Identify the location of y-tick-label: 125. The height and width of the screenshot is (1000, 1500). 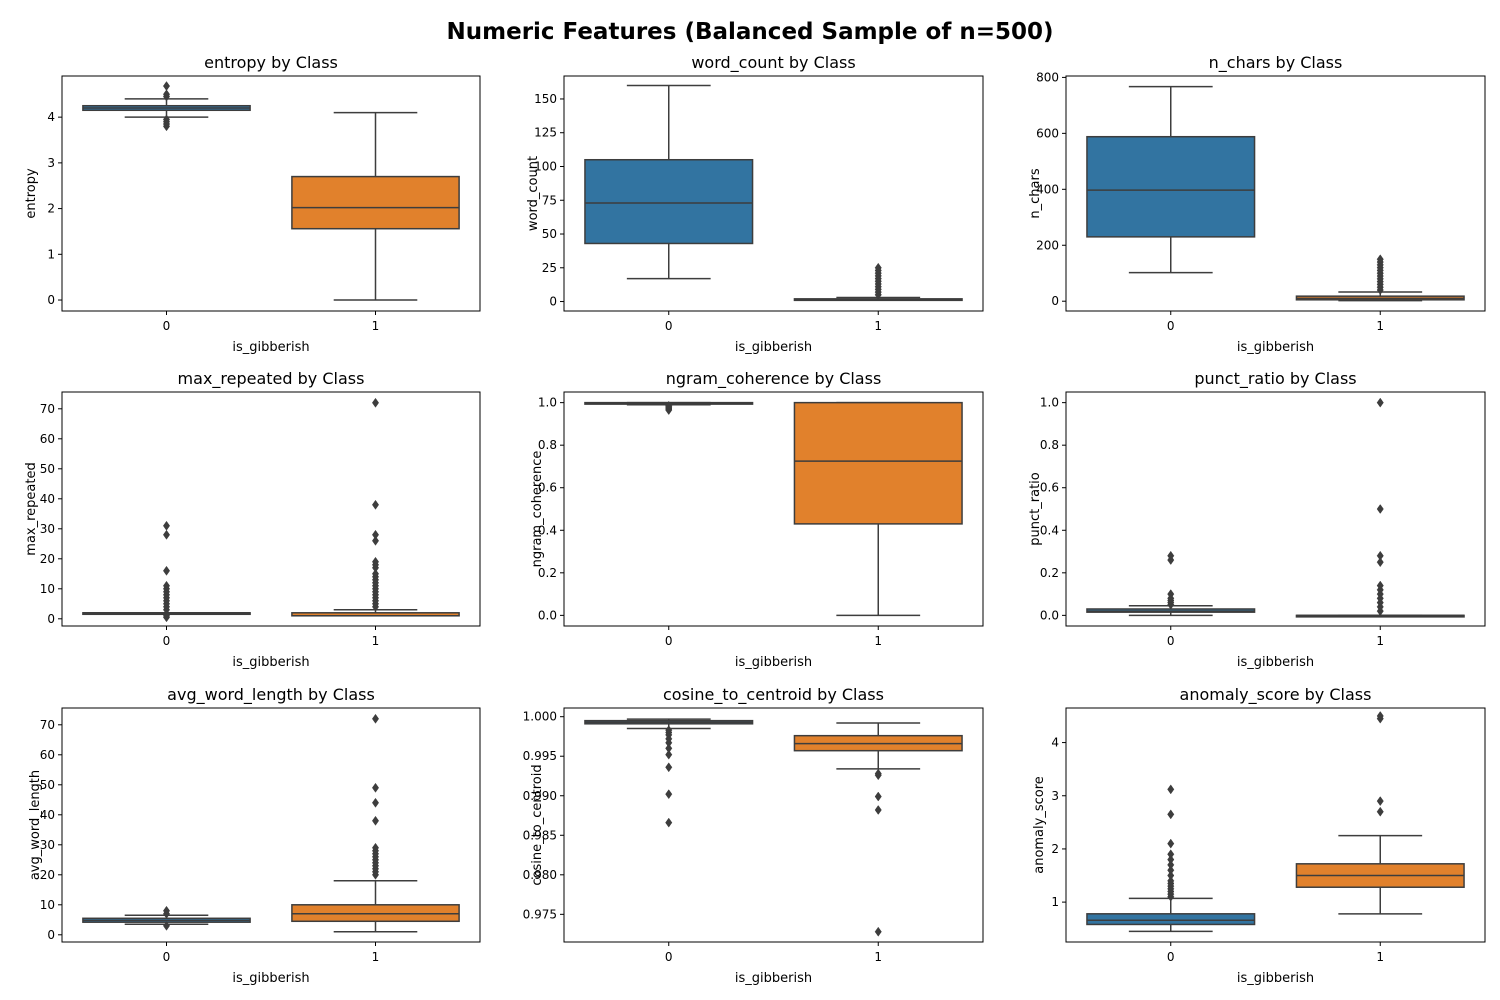
(545, 133).